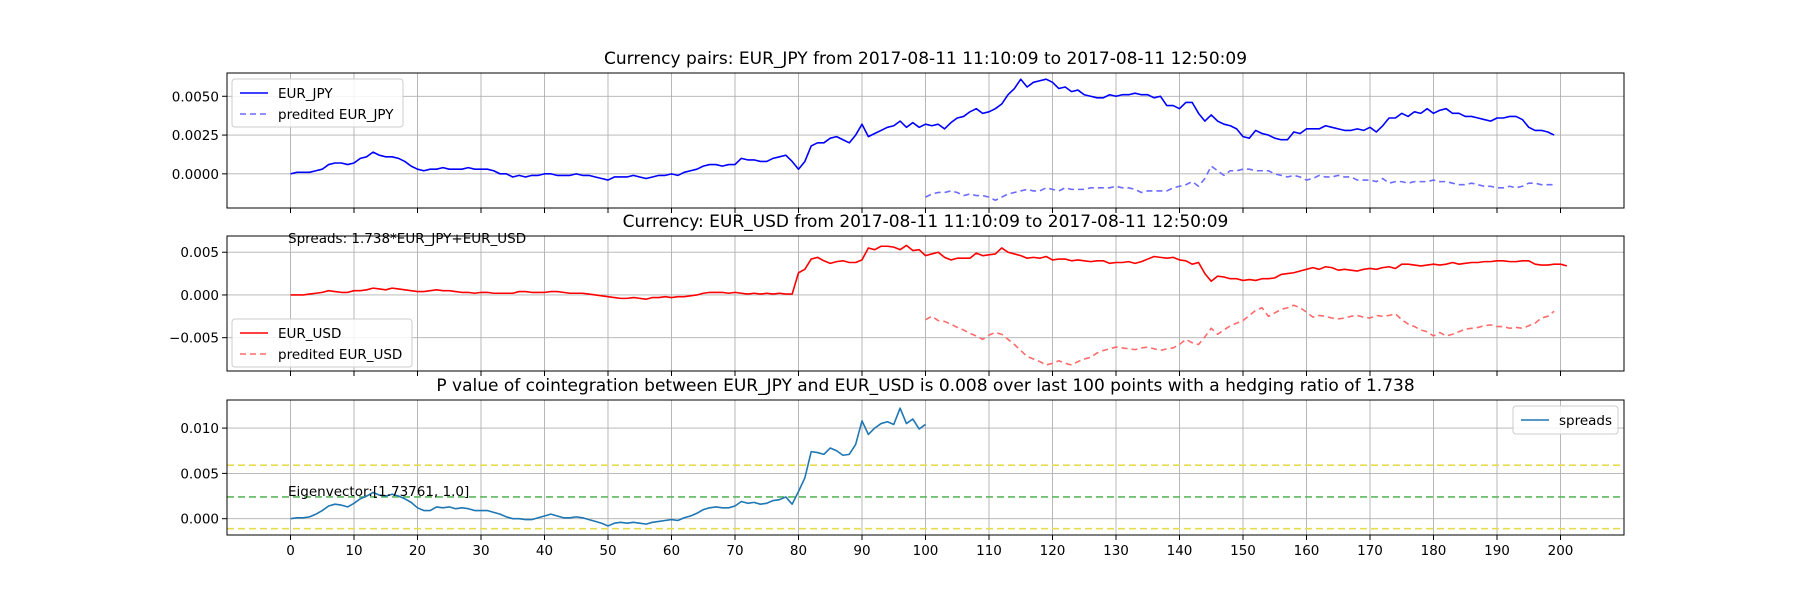  Describe the element at coordinates (336, 115) in the screenshot. I see `legend-label: predited EUR_JPY` at that location.